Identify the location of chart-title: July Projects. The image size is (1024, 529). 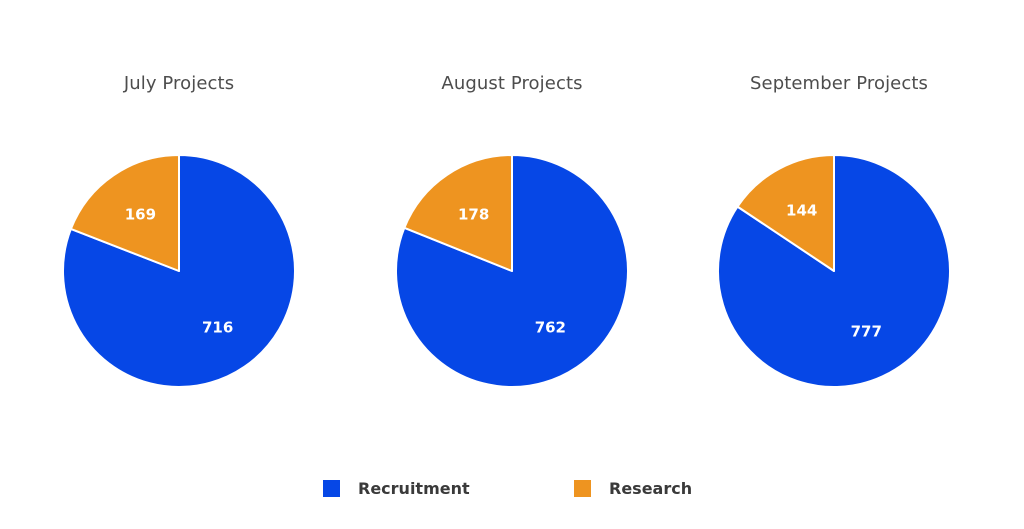
(179, 83).